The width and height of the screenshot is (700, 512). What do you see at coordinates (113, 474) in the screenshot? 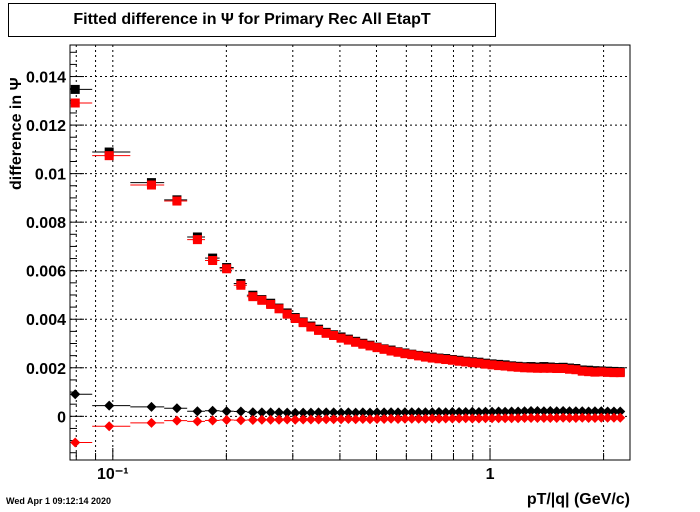
I see `x-tick-label: 10⁻¹` at bounding box center [113, 474].